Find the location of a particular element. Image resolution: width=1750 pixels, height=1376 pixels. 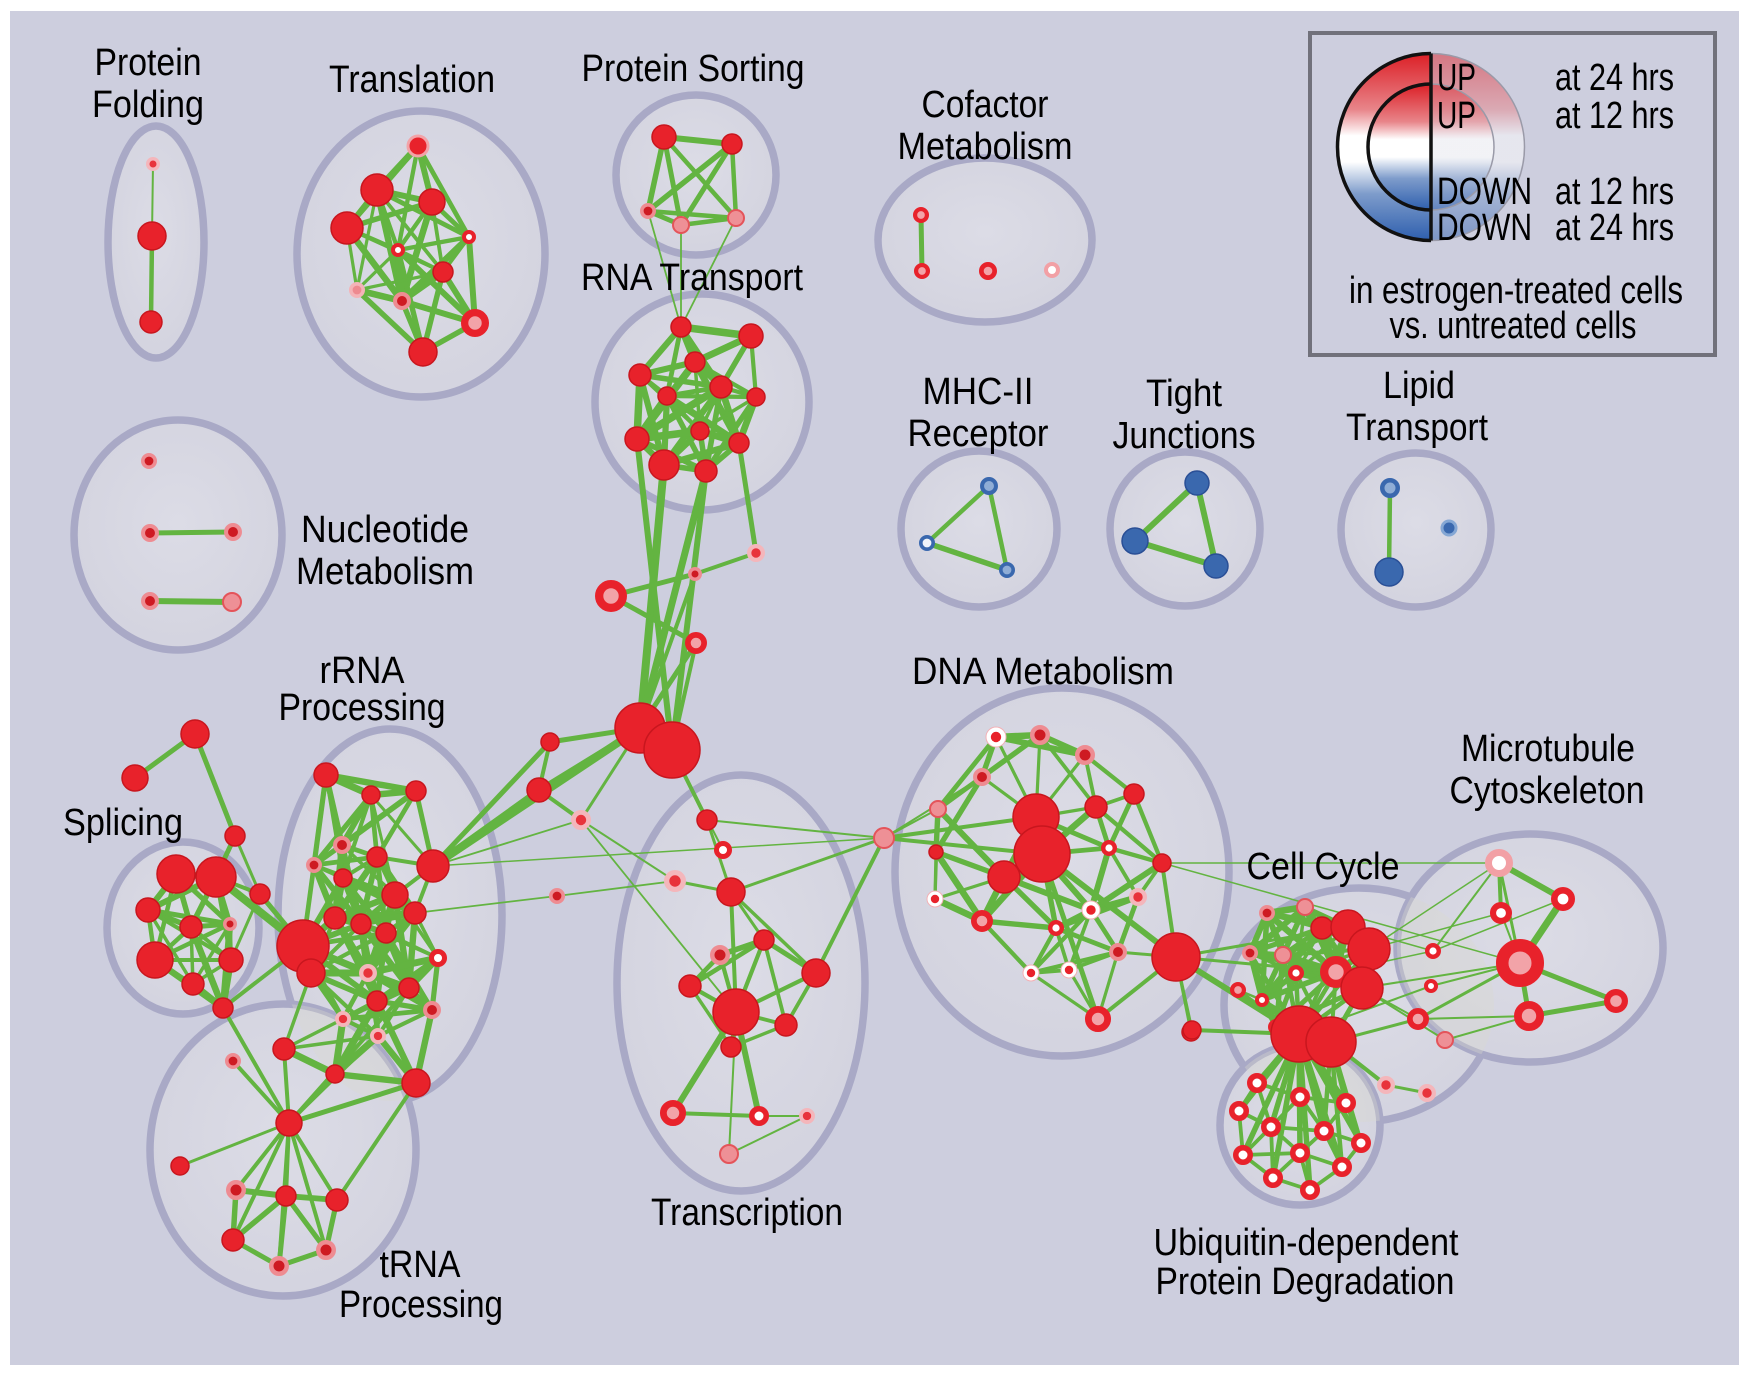

svg-text: Tight is located at coordinates (1184, 394).